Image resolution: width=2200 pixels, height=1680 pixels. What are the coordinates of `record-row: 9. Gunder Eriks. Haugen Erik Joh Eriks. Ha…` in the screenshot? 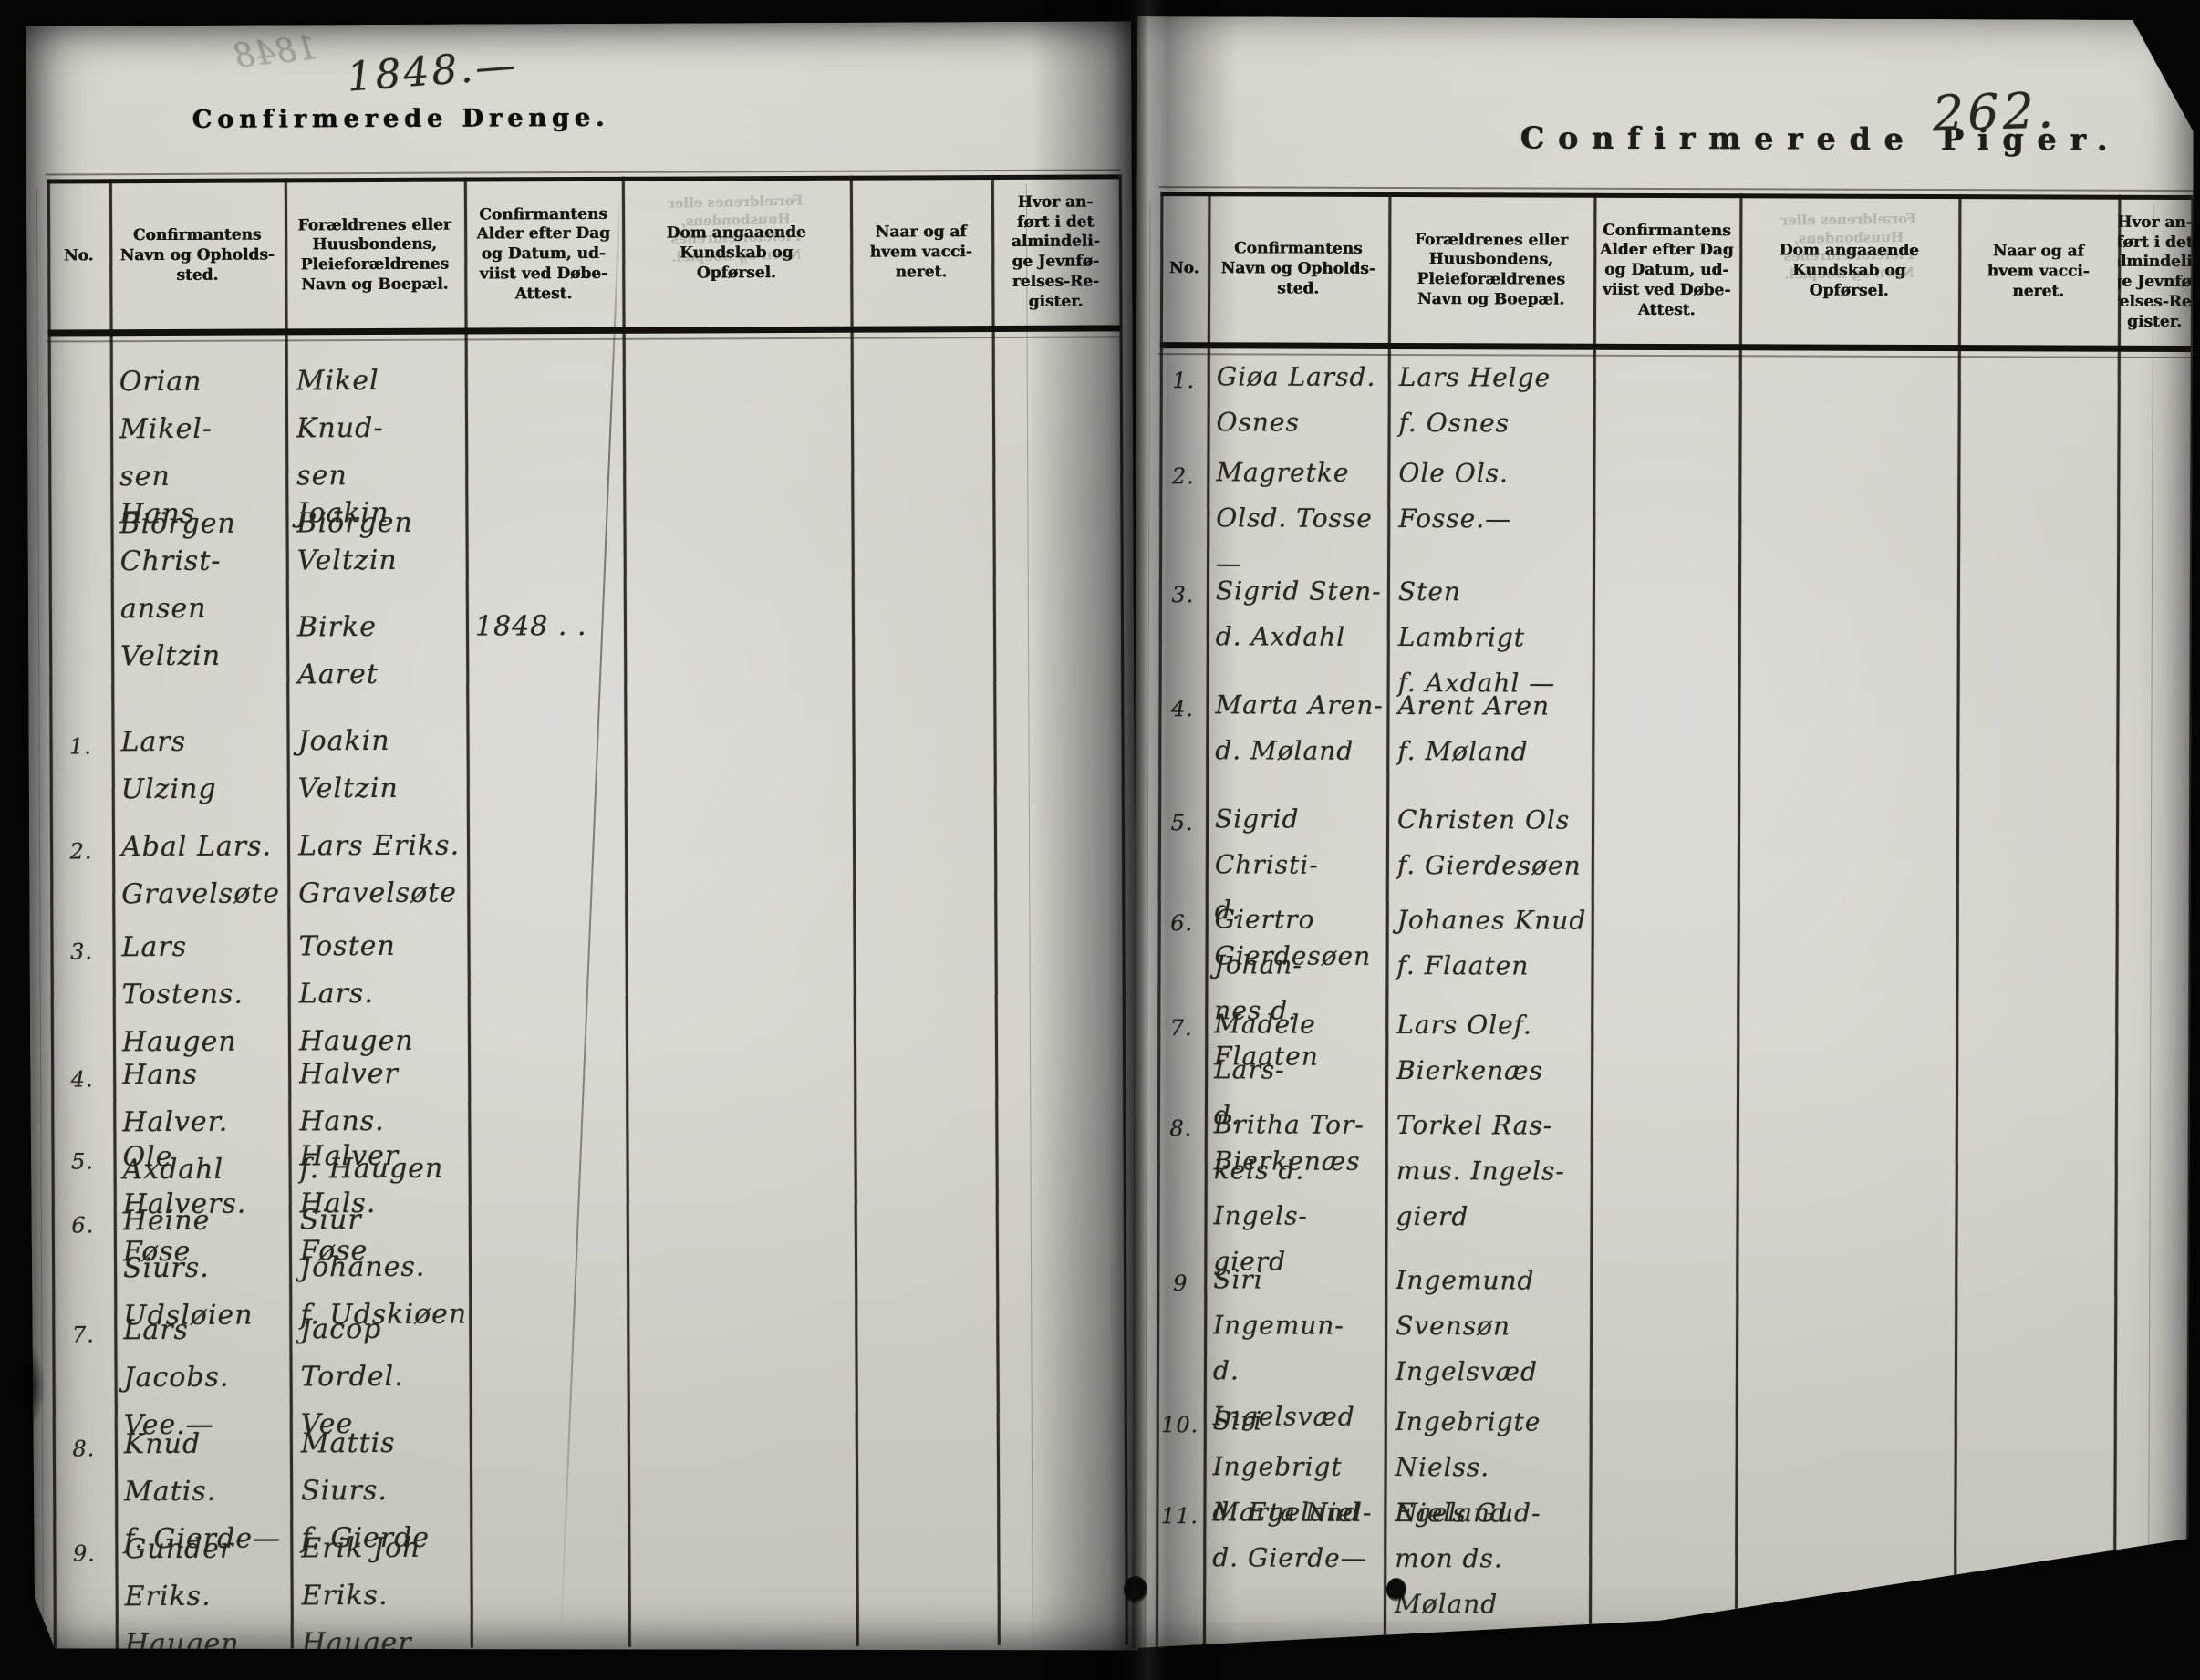 It's located at (262, 1597).